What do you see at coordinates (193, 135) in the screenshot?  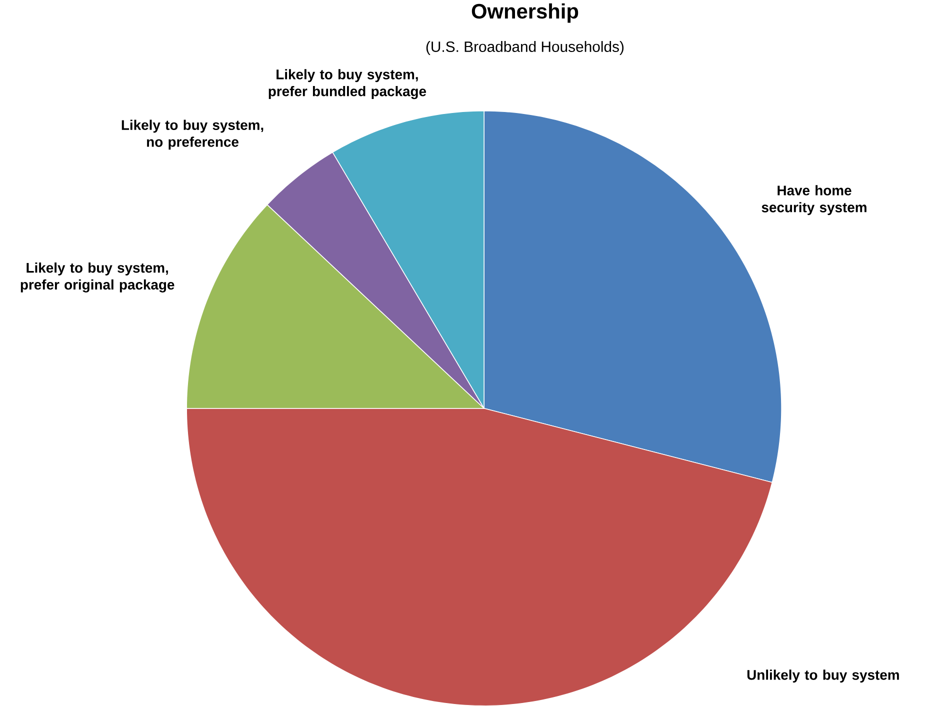 I see `slice-label: Likely to buy system, no preference` at bounding box center [193, 135].